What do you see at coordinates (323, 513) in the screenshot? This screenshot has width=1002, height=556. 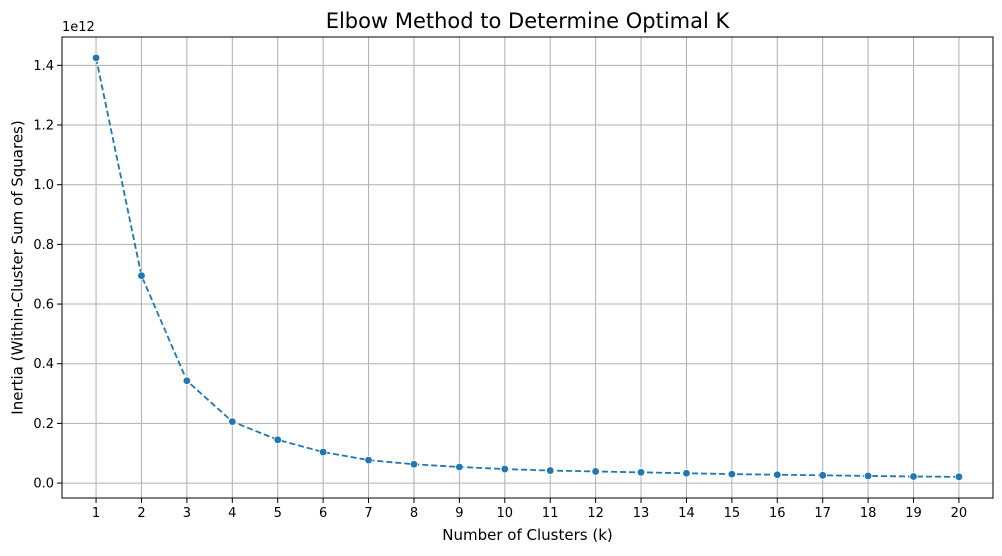 I see `x-tick-label: 6` at bounding box center [323, 513].